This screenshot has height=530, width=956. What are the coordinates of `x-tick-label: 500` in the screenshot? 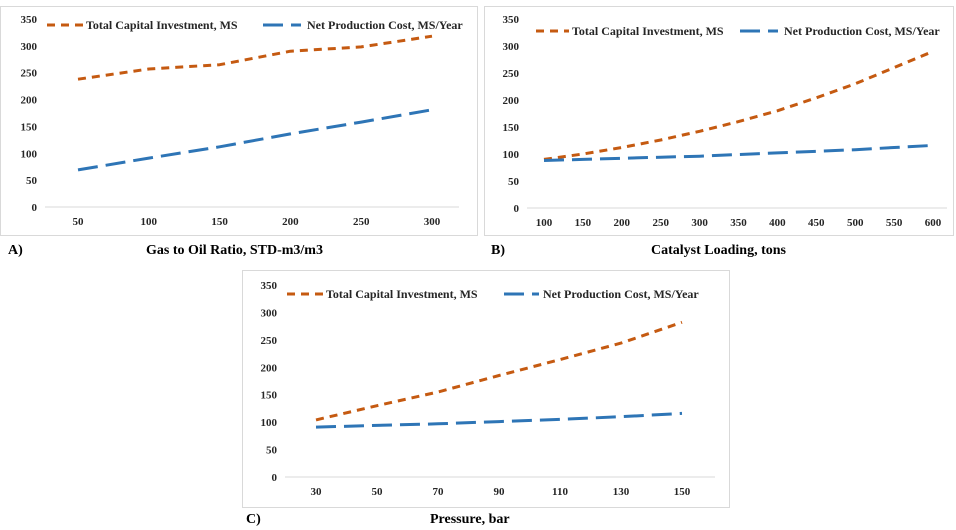 It's located at (855, 223).